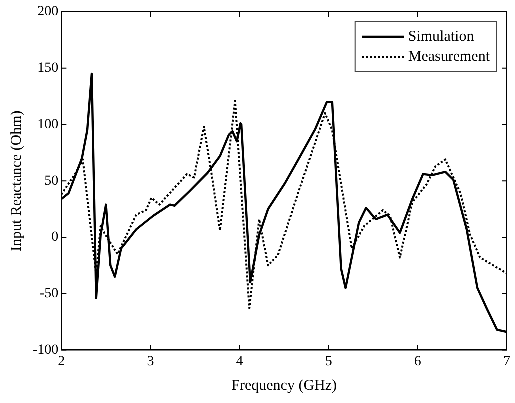 This screenshot has height=403, width=515. I want to click on x-axis-title: Frequency (GHz), so click(285, 386).